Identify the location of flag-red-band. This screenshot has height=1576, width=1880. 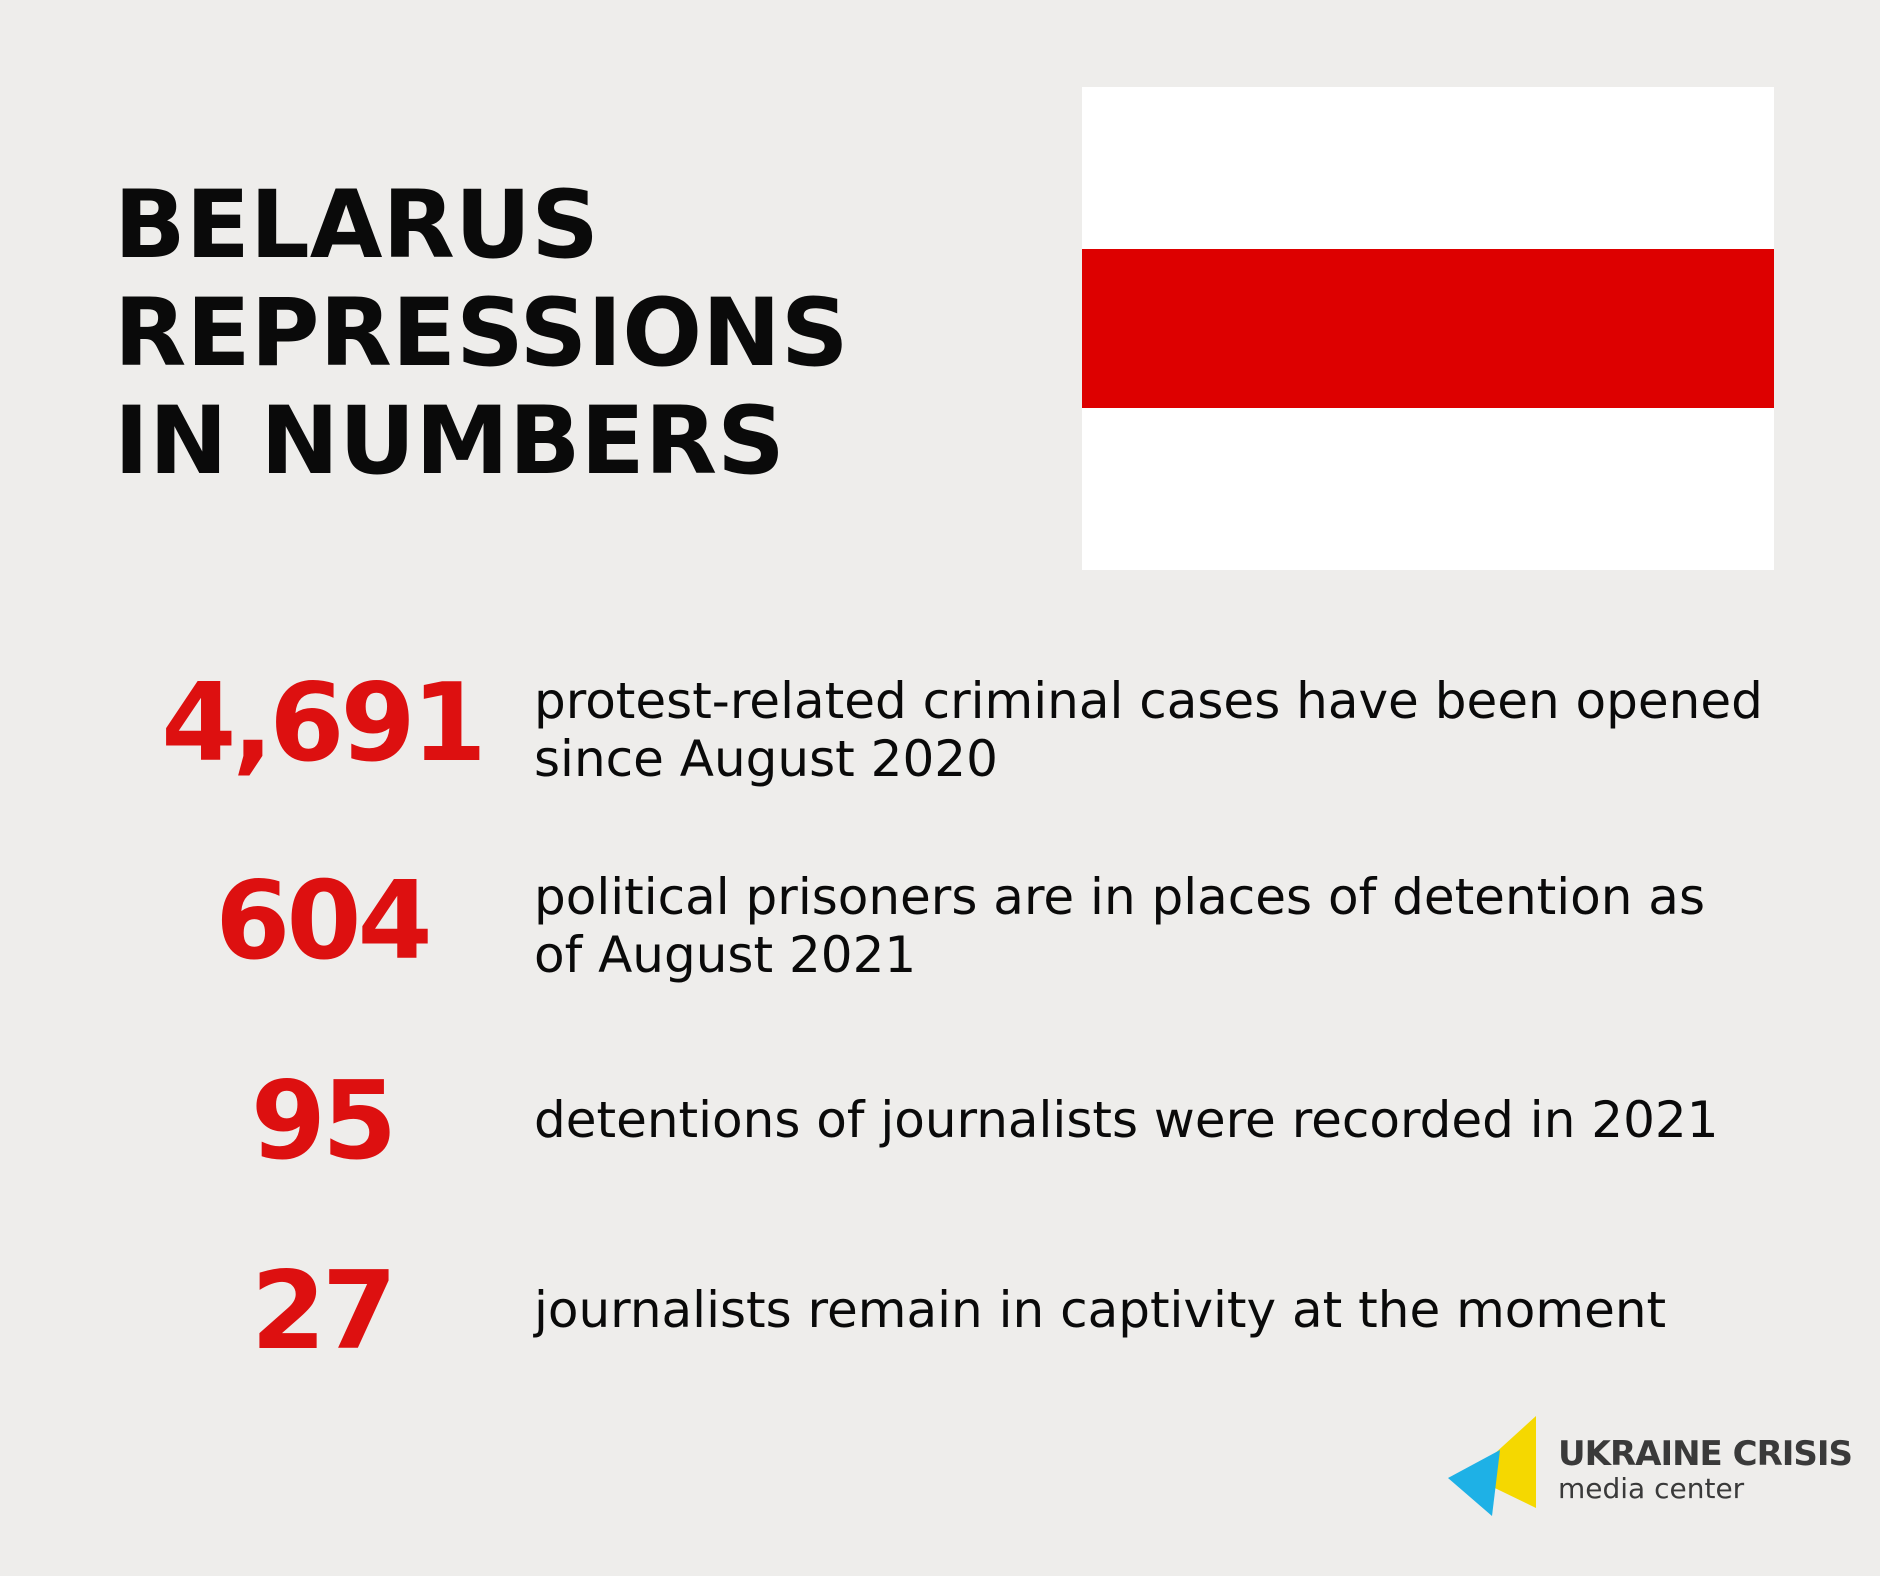
(1428, 328).